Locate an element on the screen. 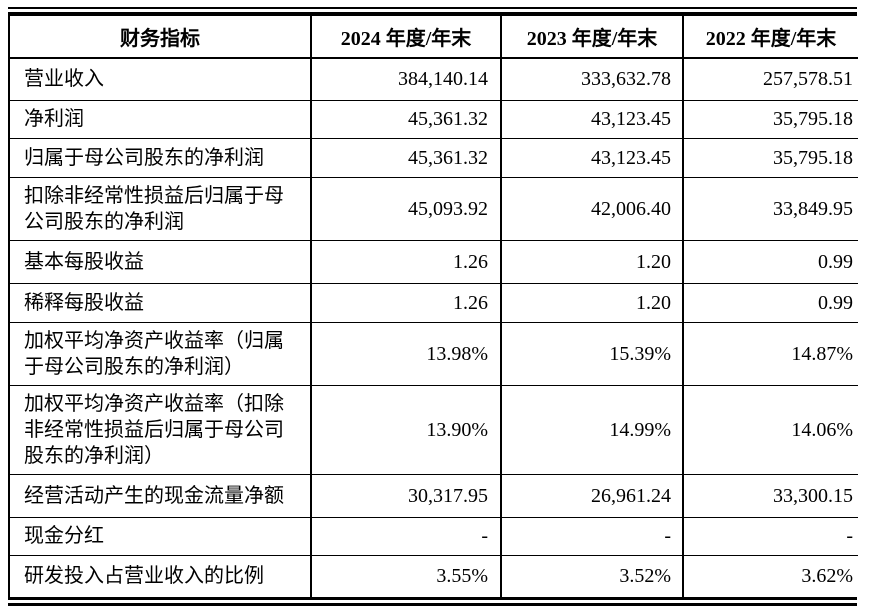 The height and width of the screenshot is (606, 882). value-2023: 14.99% is located at coordinates (591, 430).